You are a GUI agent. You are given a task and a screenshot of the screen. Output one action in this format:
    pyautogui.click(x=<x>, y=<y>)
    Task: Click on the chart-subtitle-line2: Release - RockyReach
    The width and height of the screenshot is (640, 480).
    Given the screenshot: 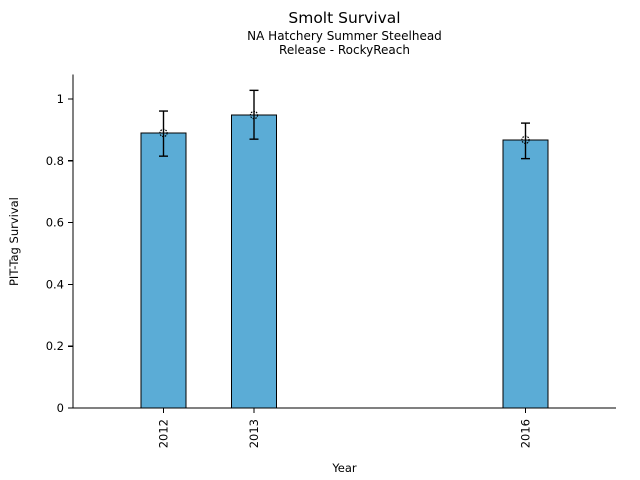 What is the action you would take?
    pyautogui.click(x=344, y=50)
    